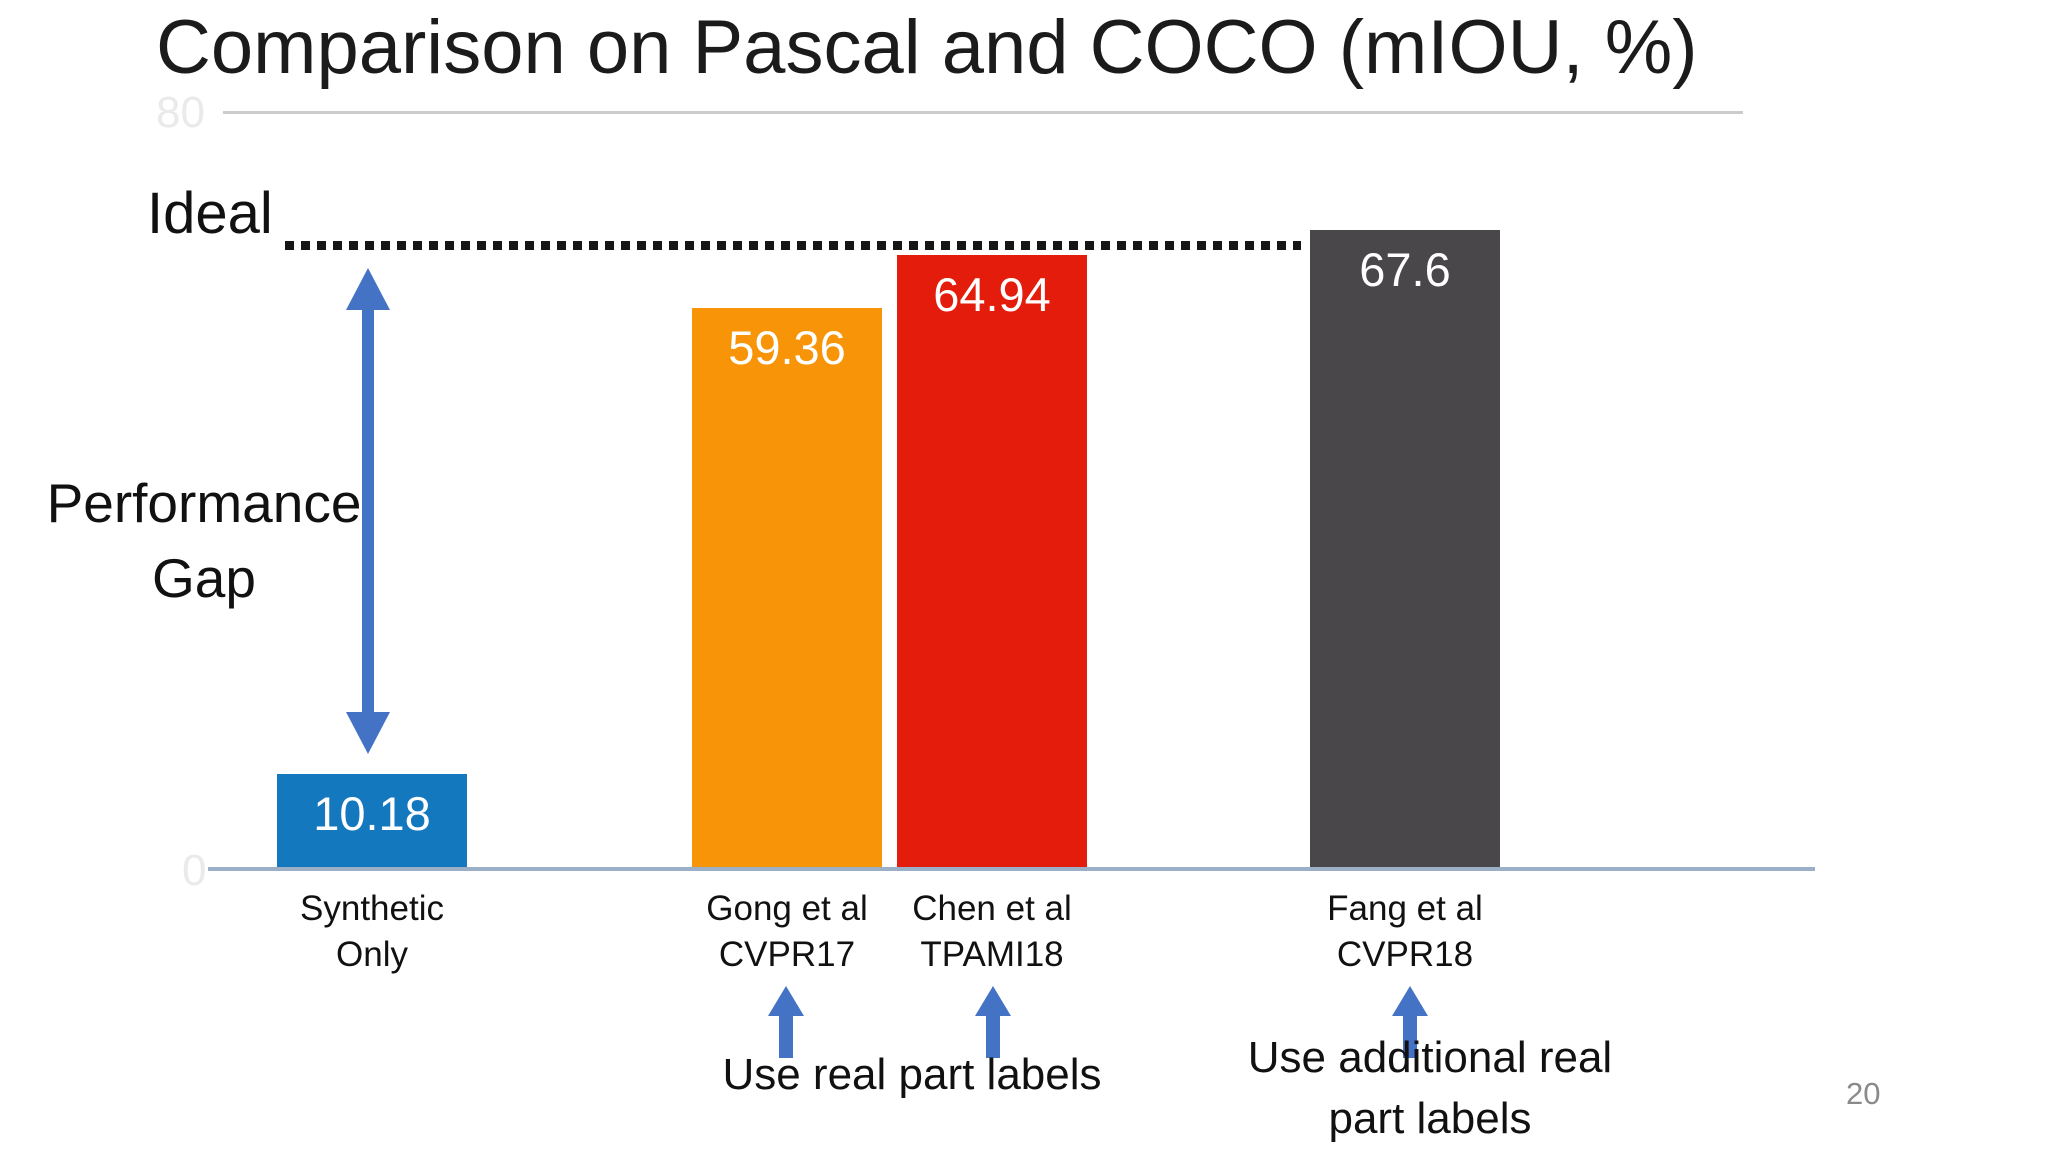 This screenshot has height=1152, width=2048. Describe the element at coordinates (204, 541) in the screenshot. I see `performance-gap-label: Performance Gap` at that location.